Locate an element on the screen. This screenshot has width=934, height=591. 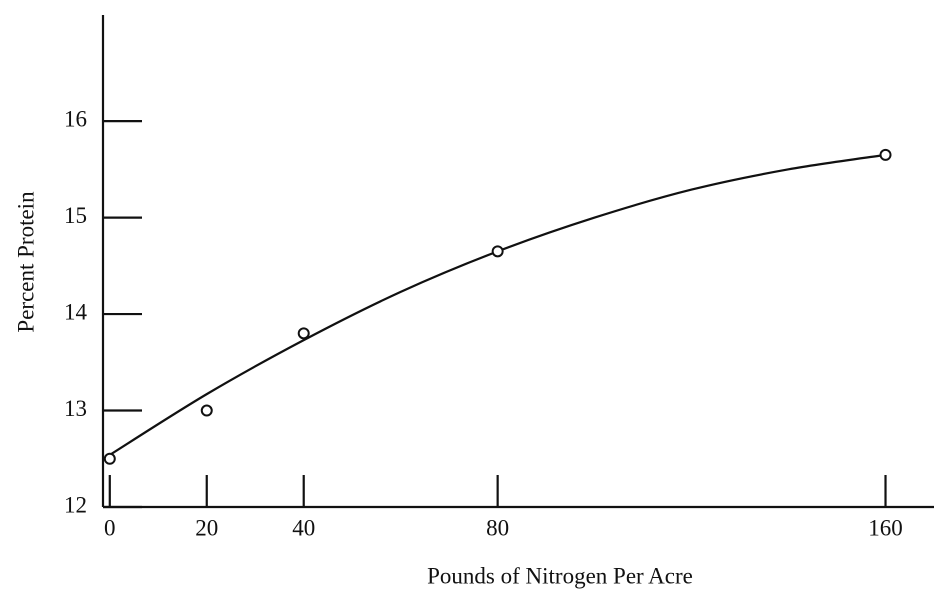
y-tick-label: 15 is located at coordinates (75, 215).